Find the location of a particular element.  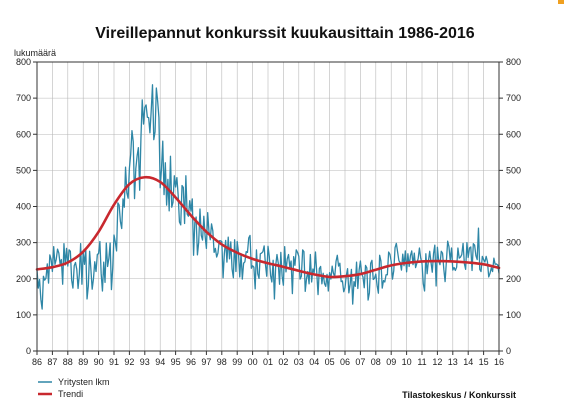

x-tick-label: 87 is located at coordinates (52, 362).